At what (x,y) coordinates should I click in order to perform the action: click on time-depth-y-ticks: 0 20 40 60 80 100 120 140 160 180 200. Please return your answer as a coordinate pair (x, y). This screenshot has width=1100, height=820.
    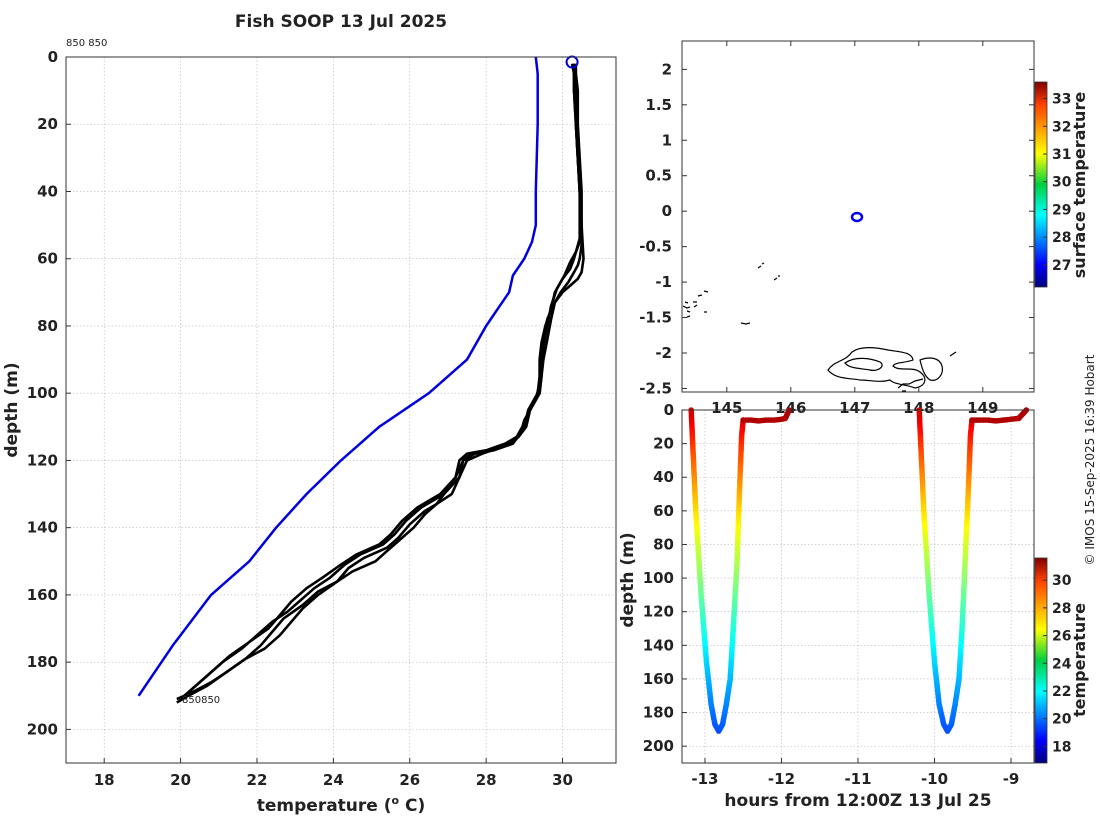
    Looking at the image, I should click on (665, 578).